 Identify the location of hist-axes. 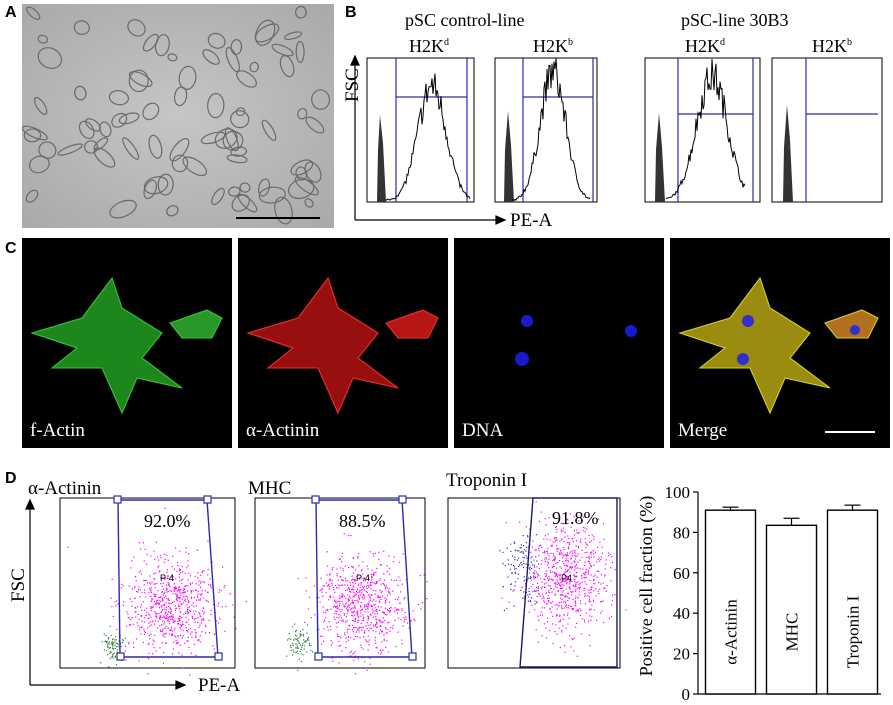
(428, 140).